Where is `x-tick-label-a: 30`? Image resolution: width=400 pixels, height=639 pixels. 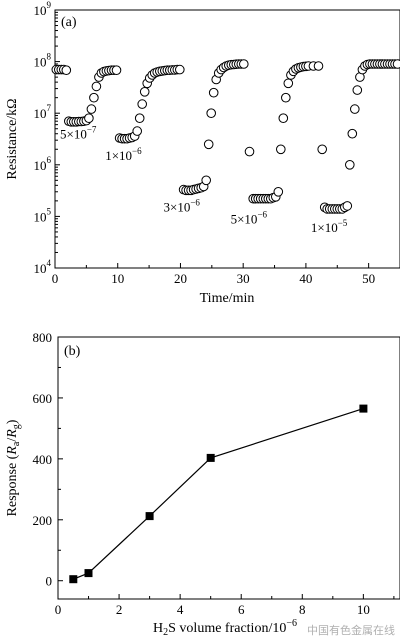
x-tick-label-a: 30 is located at coordinates (243, 278).